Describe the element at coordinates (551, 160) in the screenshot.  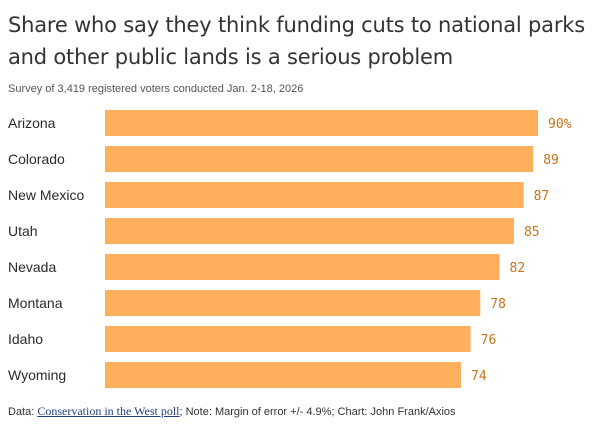
I see `value-label-colorado: 89` at that location.